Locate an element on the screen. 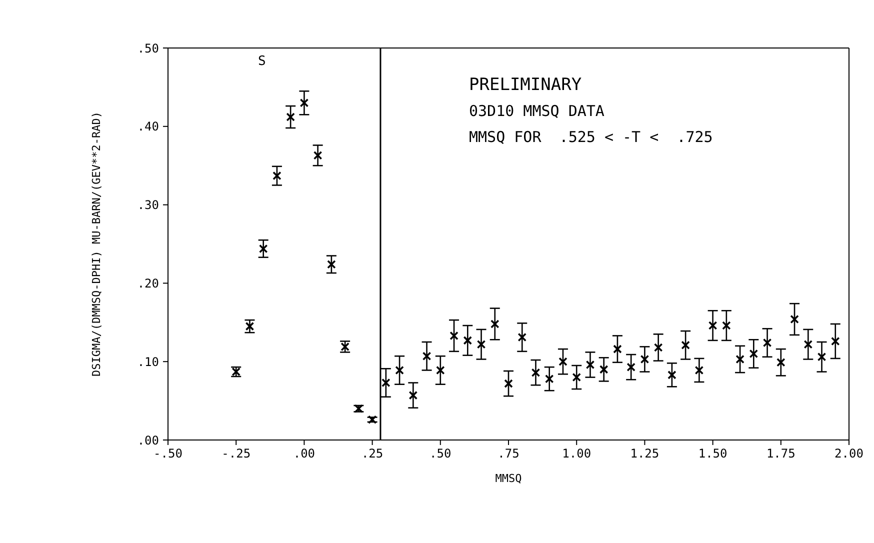  x-tick-label: 2.00 is located at coordinates (849, 453).